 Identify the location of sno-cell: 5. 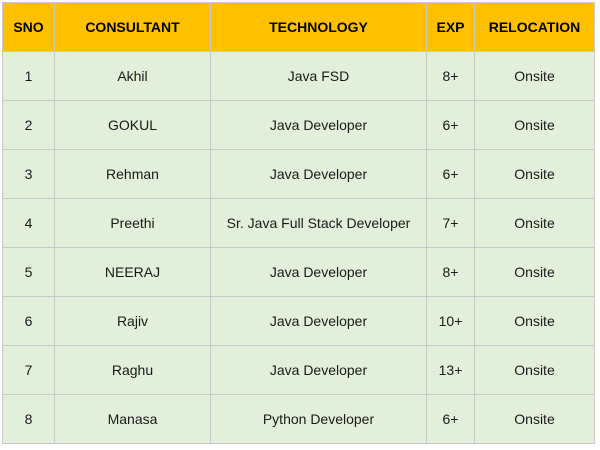
(28, 272).